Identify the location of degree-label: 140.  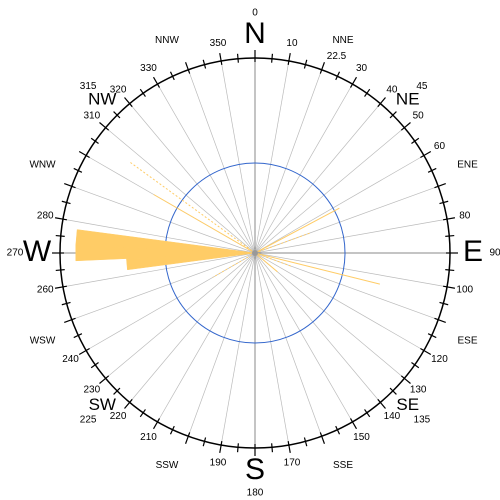
(392, 416).